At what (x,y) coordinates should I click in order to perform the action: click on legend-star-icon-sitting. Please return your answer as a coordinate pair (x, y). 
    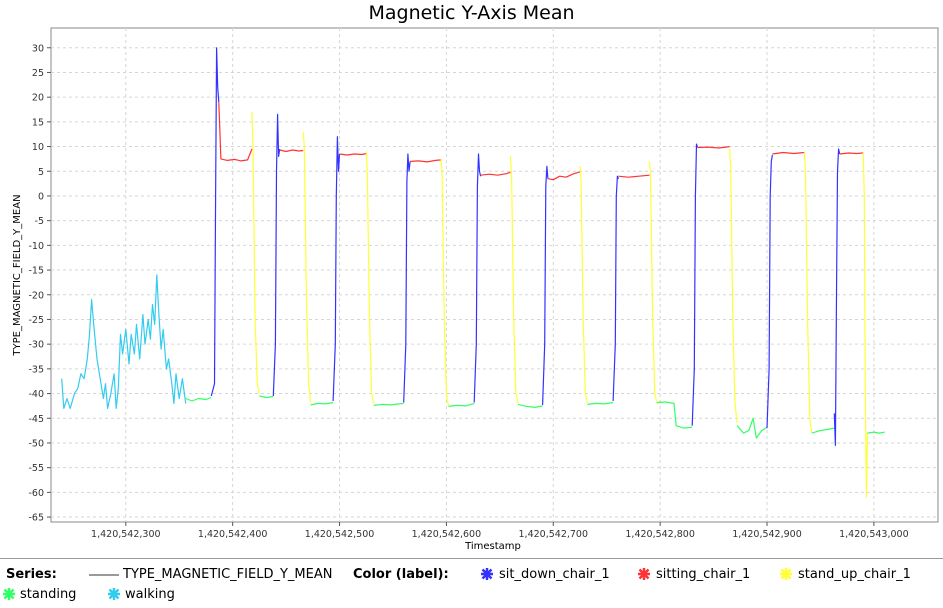
    Looking at the image, I should click on (644, 574).